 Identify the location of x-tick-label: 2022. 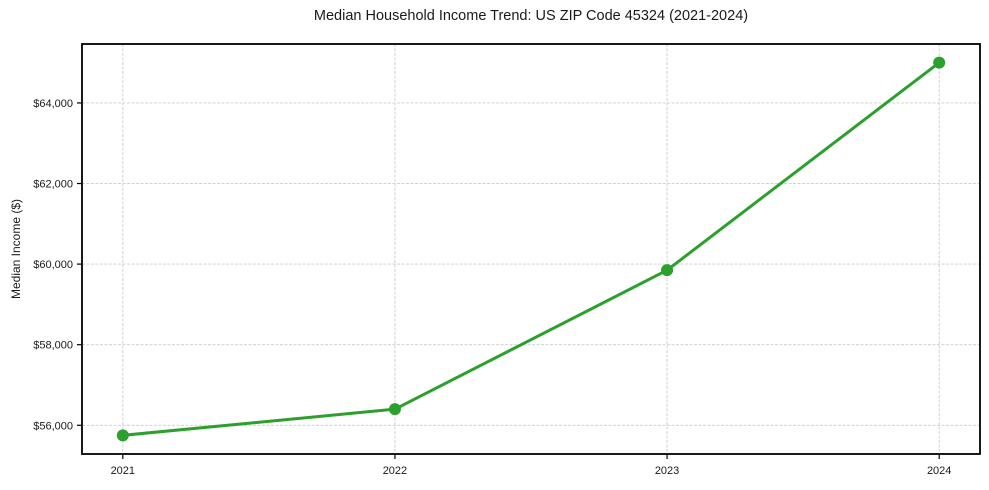
(395, 471).